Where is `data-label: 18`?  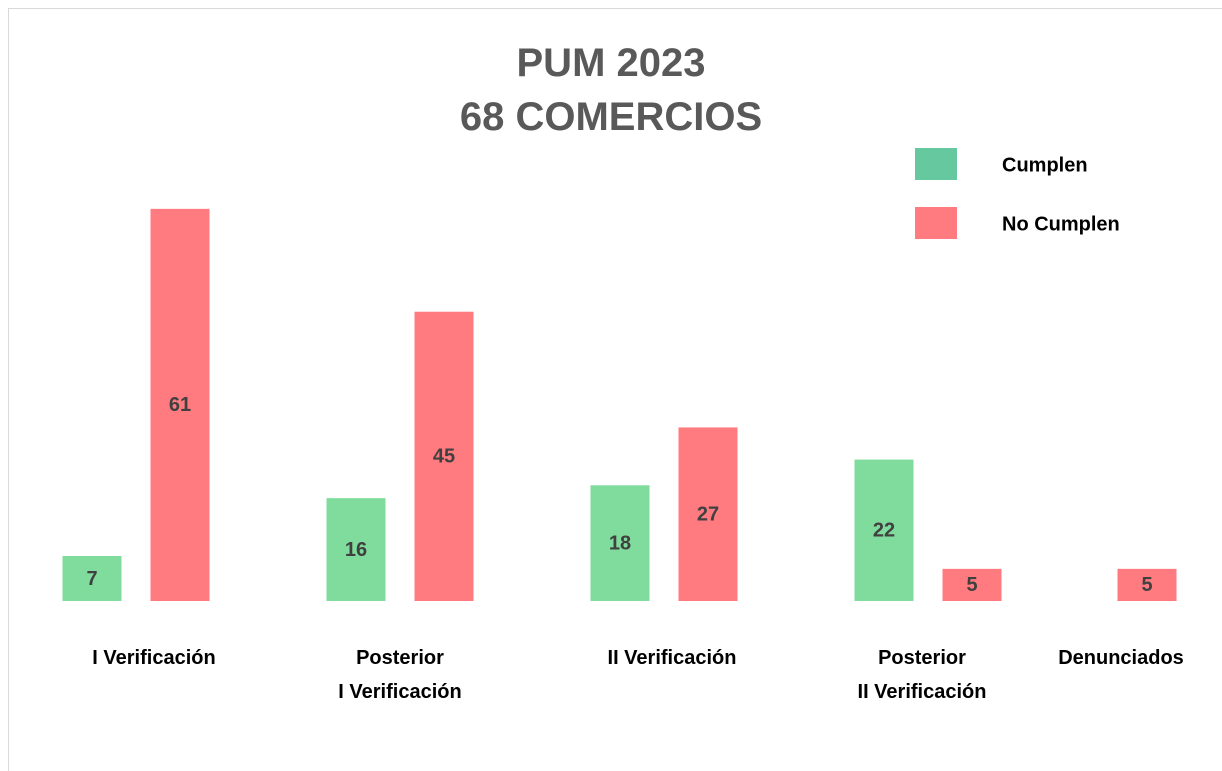 data-label: 18 is located at coordinates (620, 543).